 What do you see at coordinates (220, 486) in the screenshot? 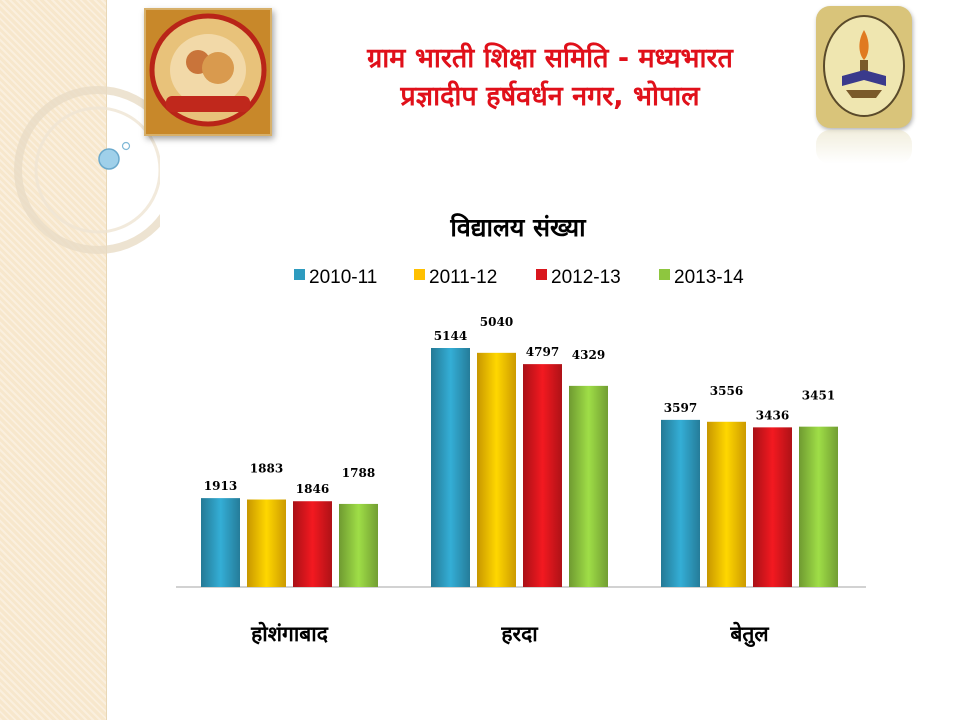
I see `data-label-होशंगाबाद-2010-11: 1913` at bounding box center [220, 486].